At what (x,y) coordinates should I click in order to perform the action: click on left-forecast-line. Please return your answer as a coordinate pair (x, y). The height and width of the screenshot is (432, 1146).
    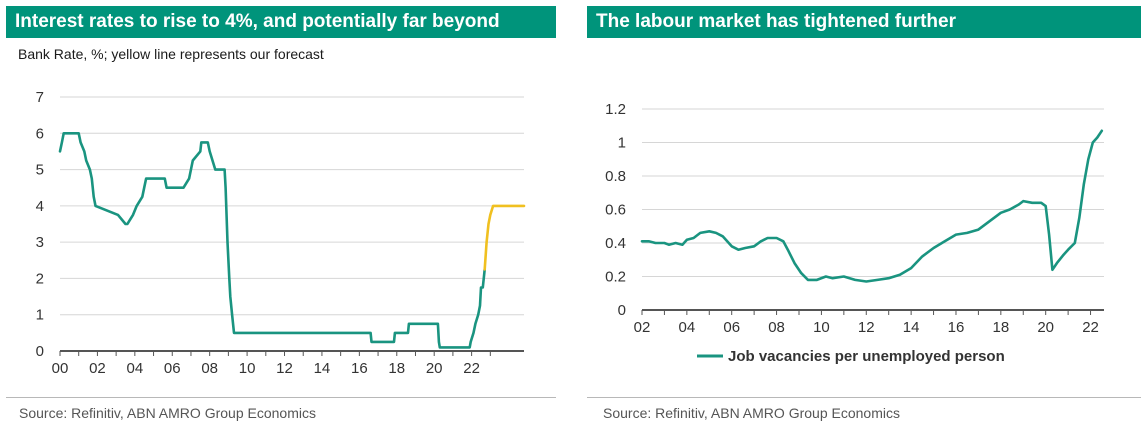
    Looking at the image, I should click on (504, 237).